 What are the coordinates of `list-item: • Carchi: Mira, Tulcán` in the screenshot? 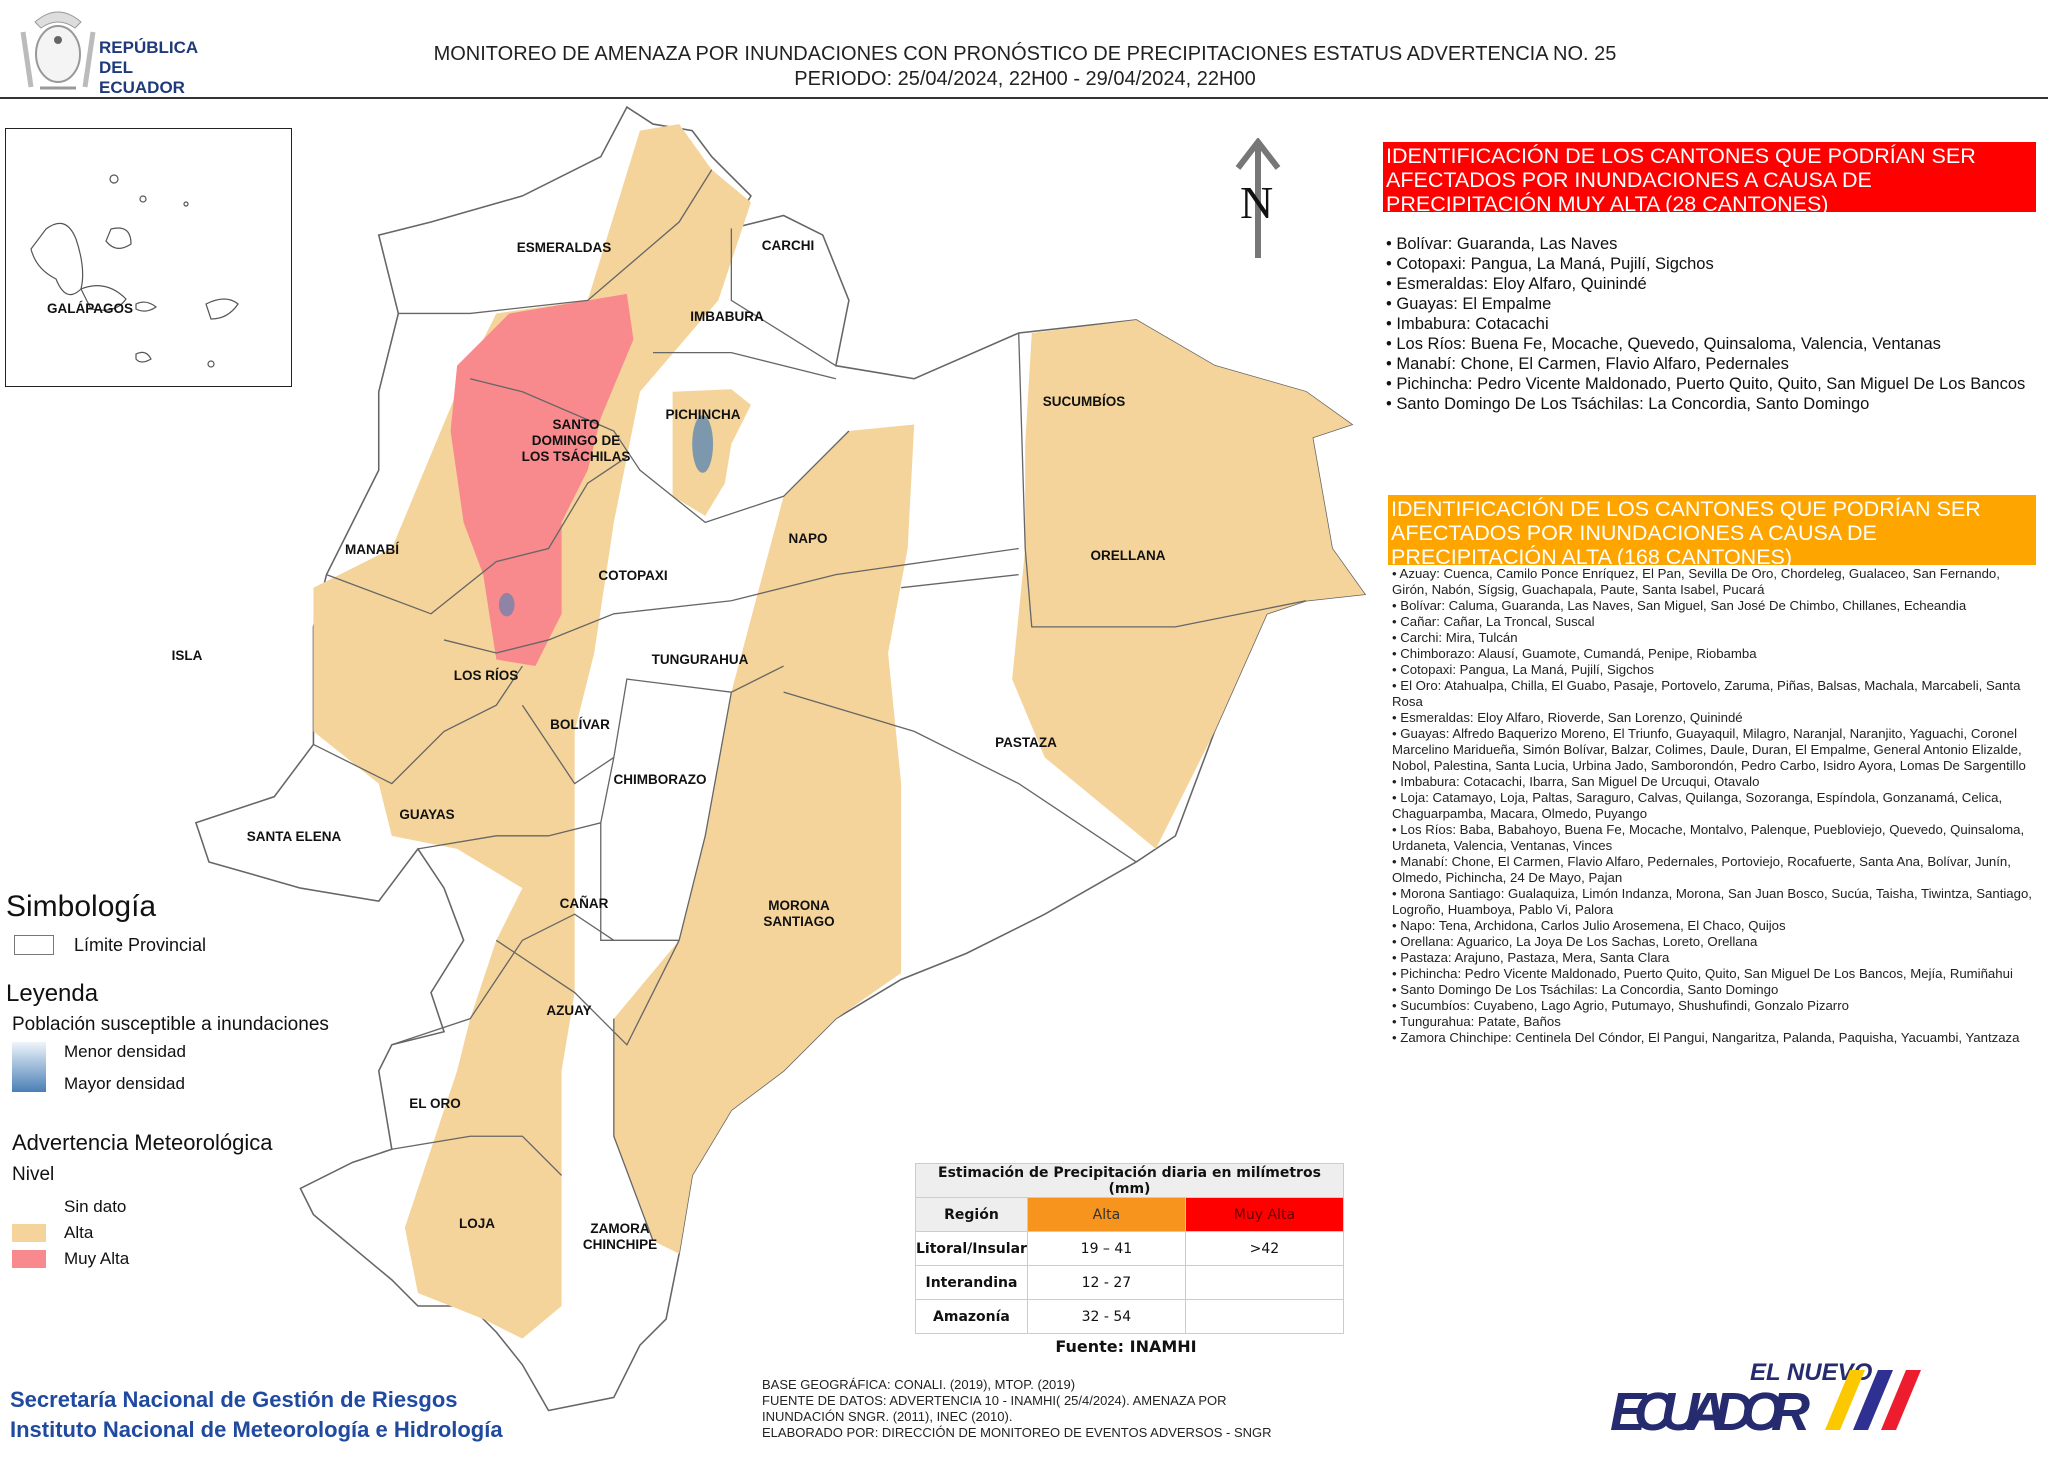 It's located at (1455, 637).